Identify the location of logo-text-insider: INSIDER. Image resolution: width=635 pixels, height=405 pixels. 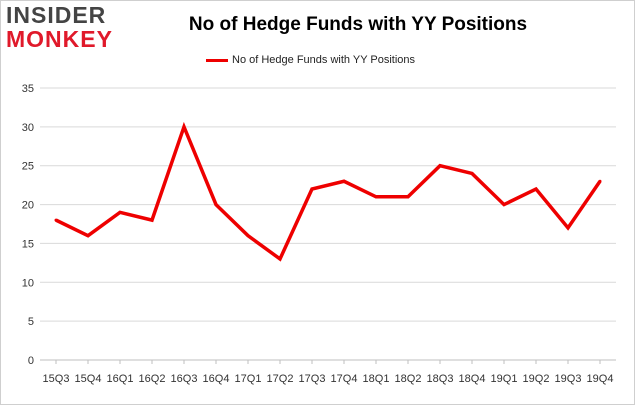
(56, 15).